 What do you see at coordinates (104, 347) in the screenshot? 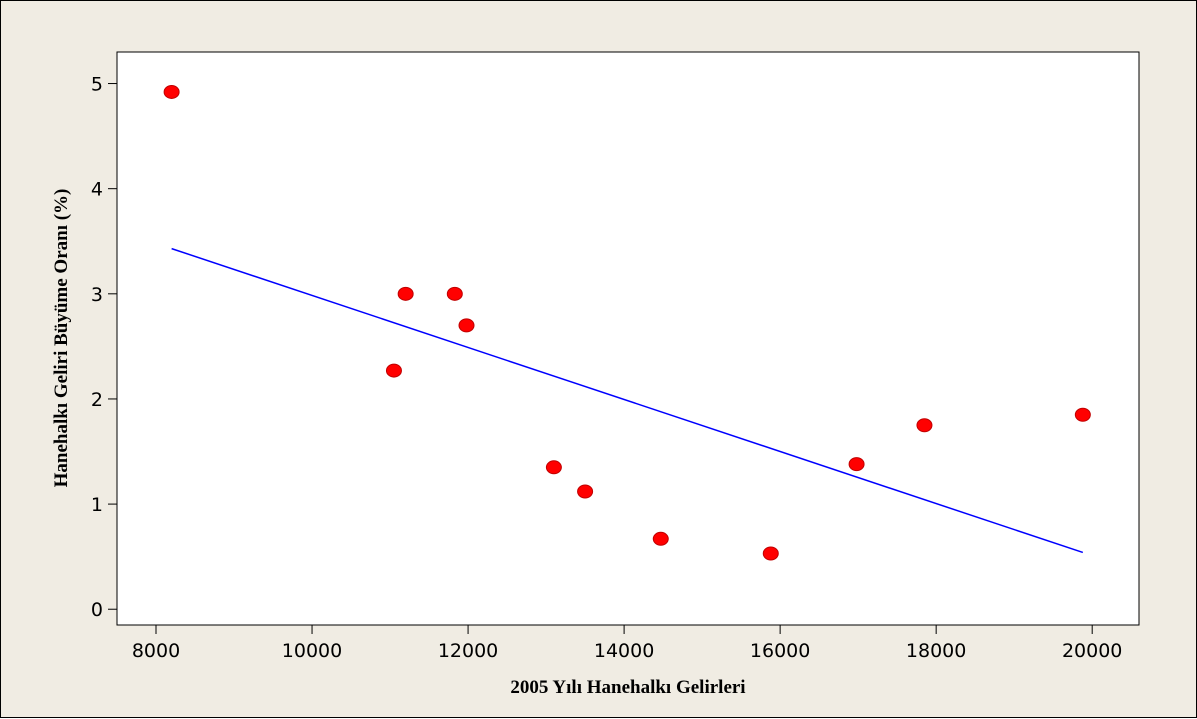
I see `y-axis: 0 1 2 3 4 5` at bounding box center [104, 347].